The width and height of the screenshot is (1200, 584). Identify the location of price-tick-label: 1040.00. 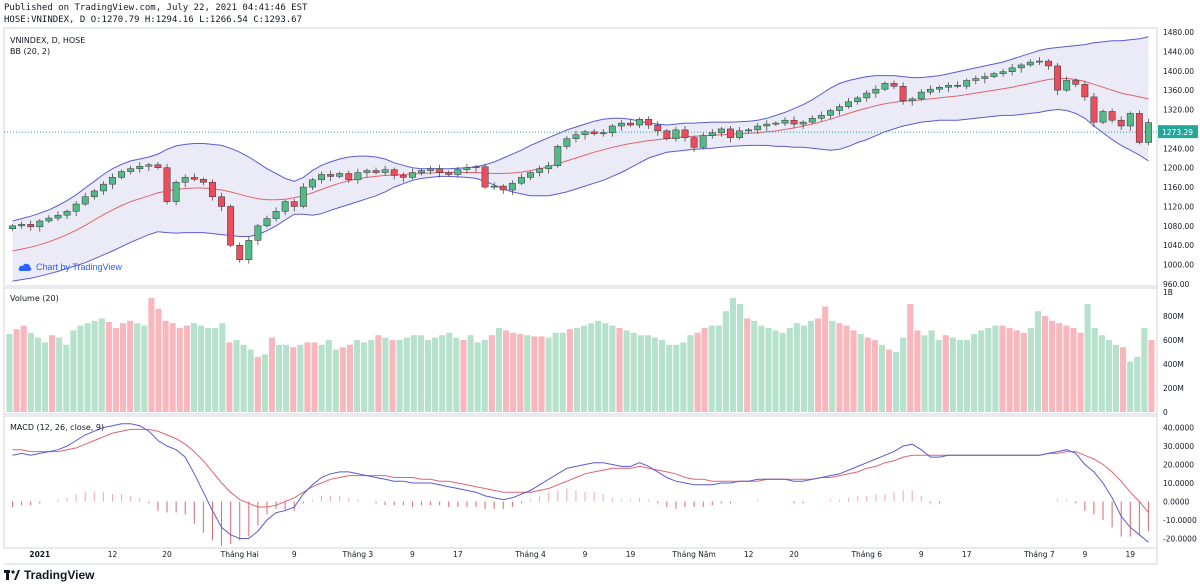
(1178, 245).